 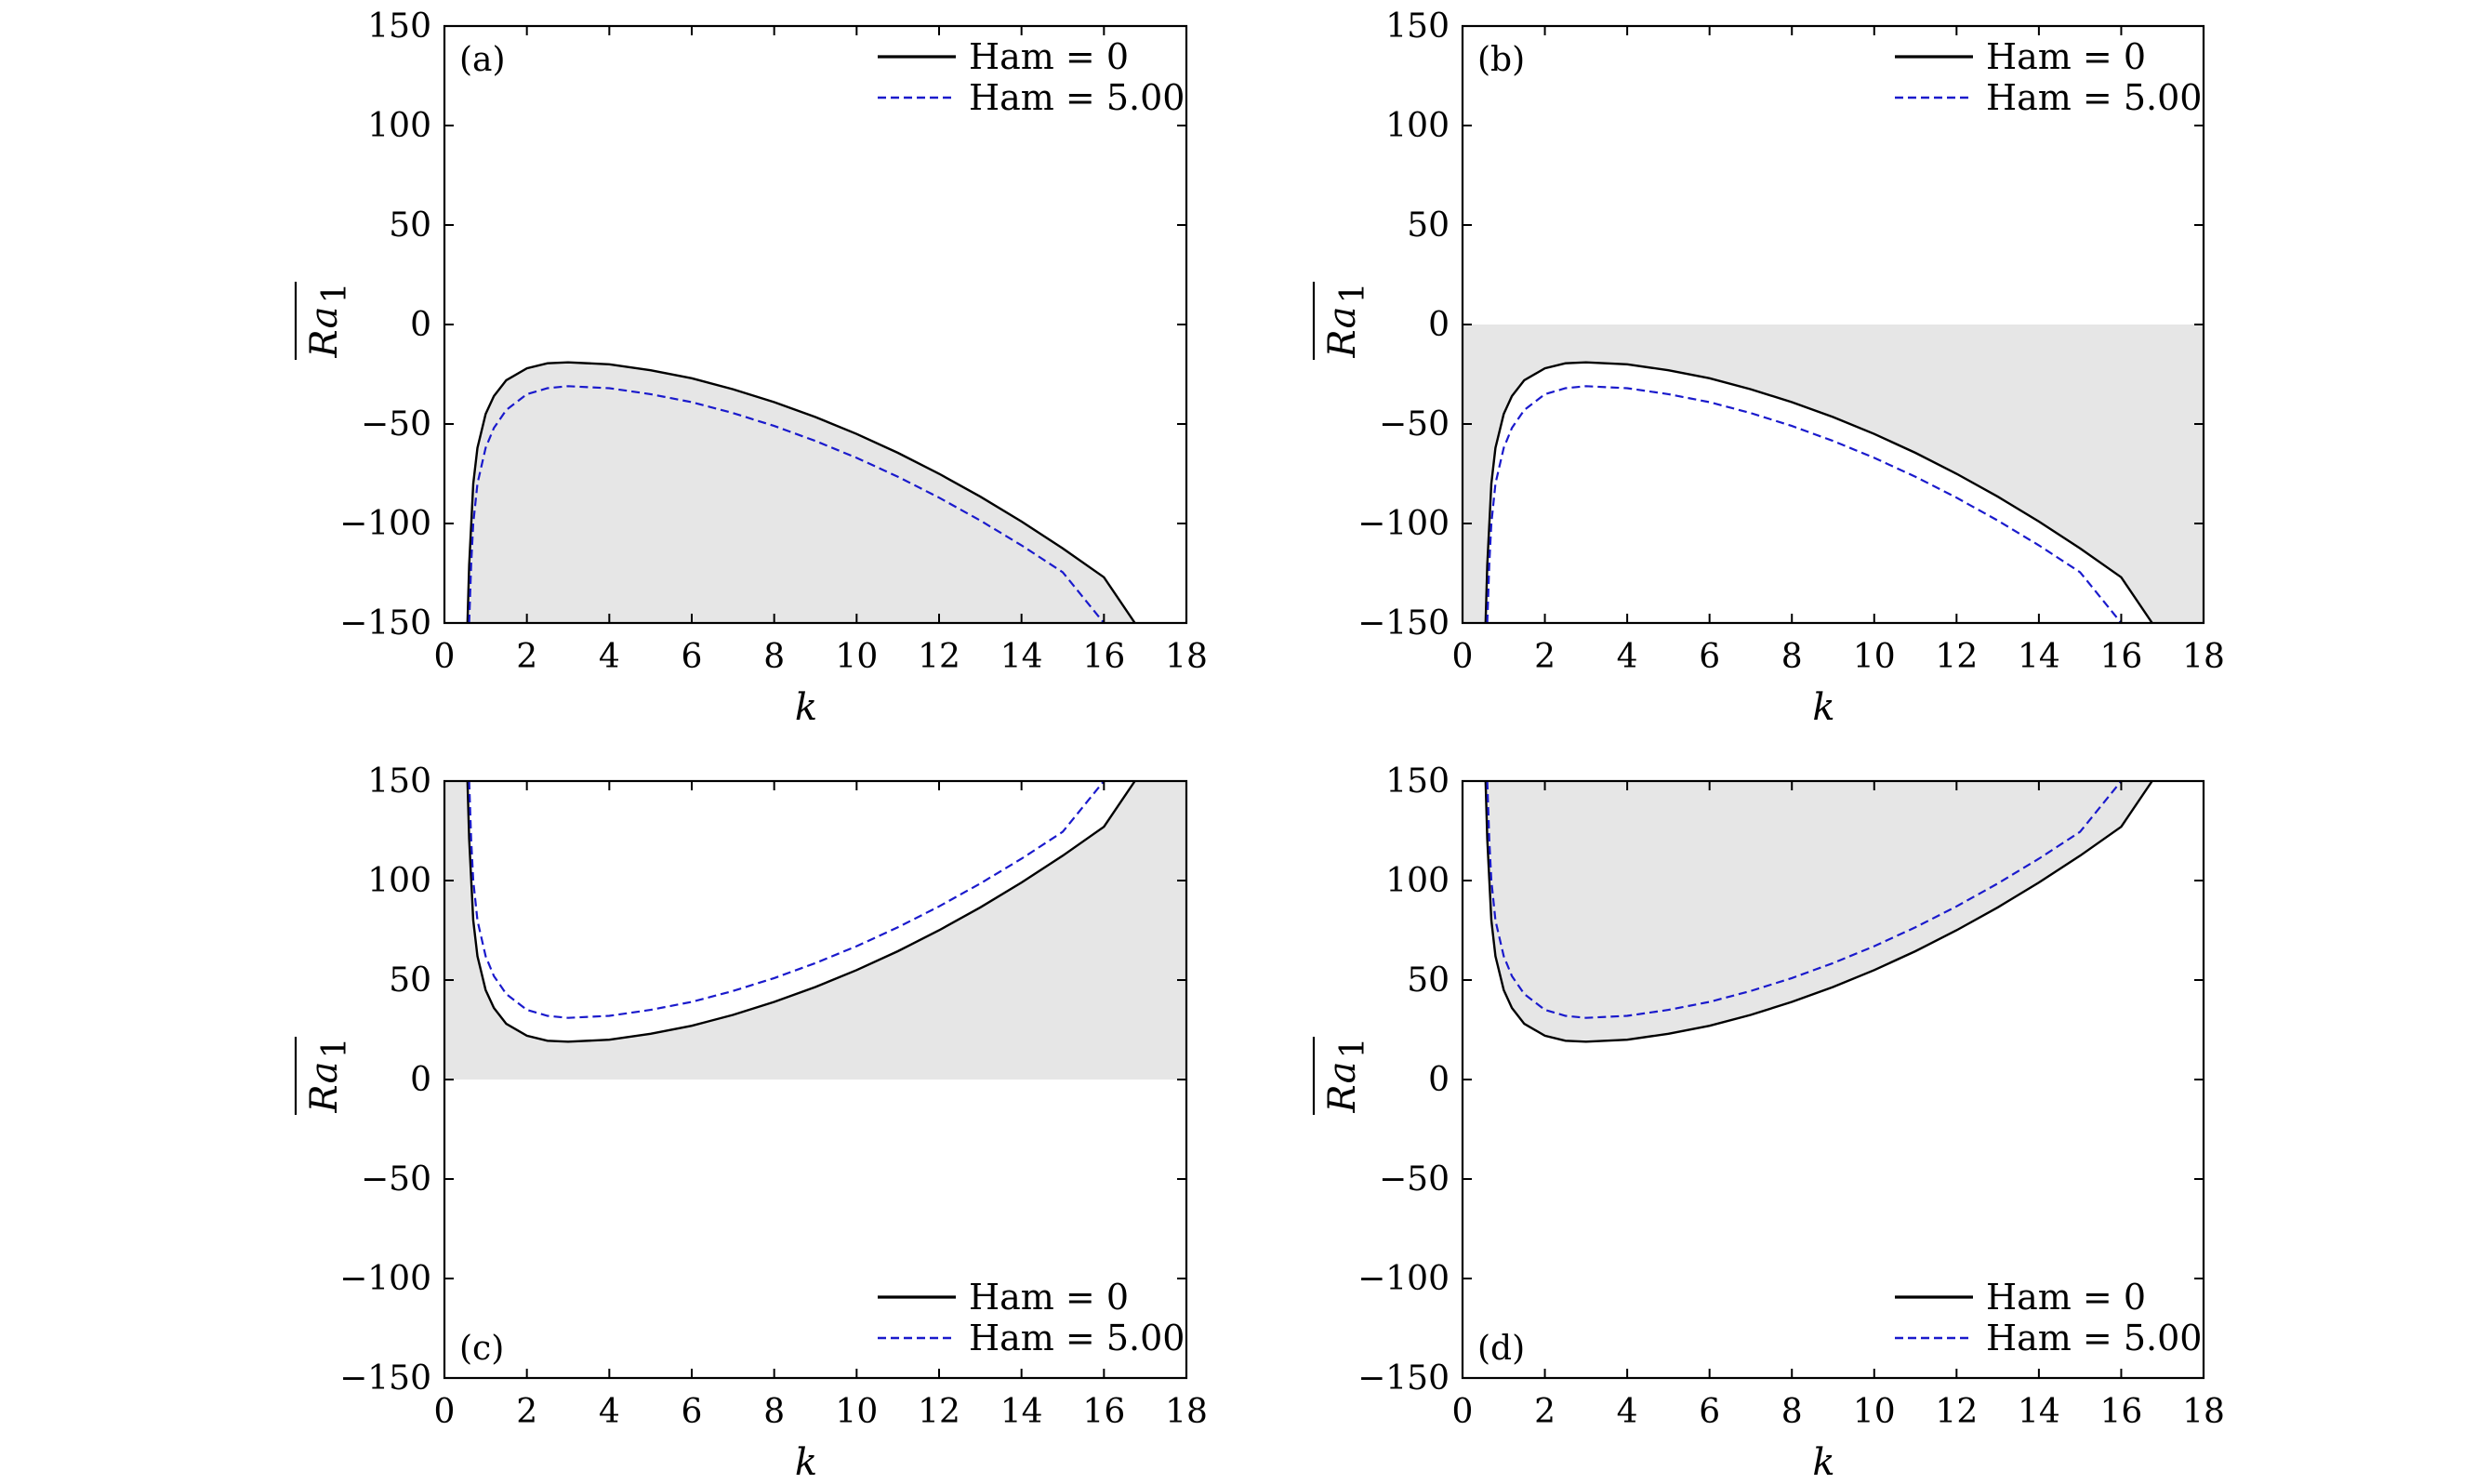 I want to click on panel-label: (b), so click(x=1501, y=60).